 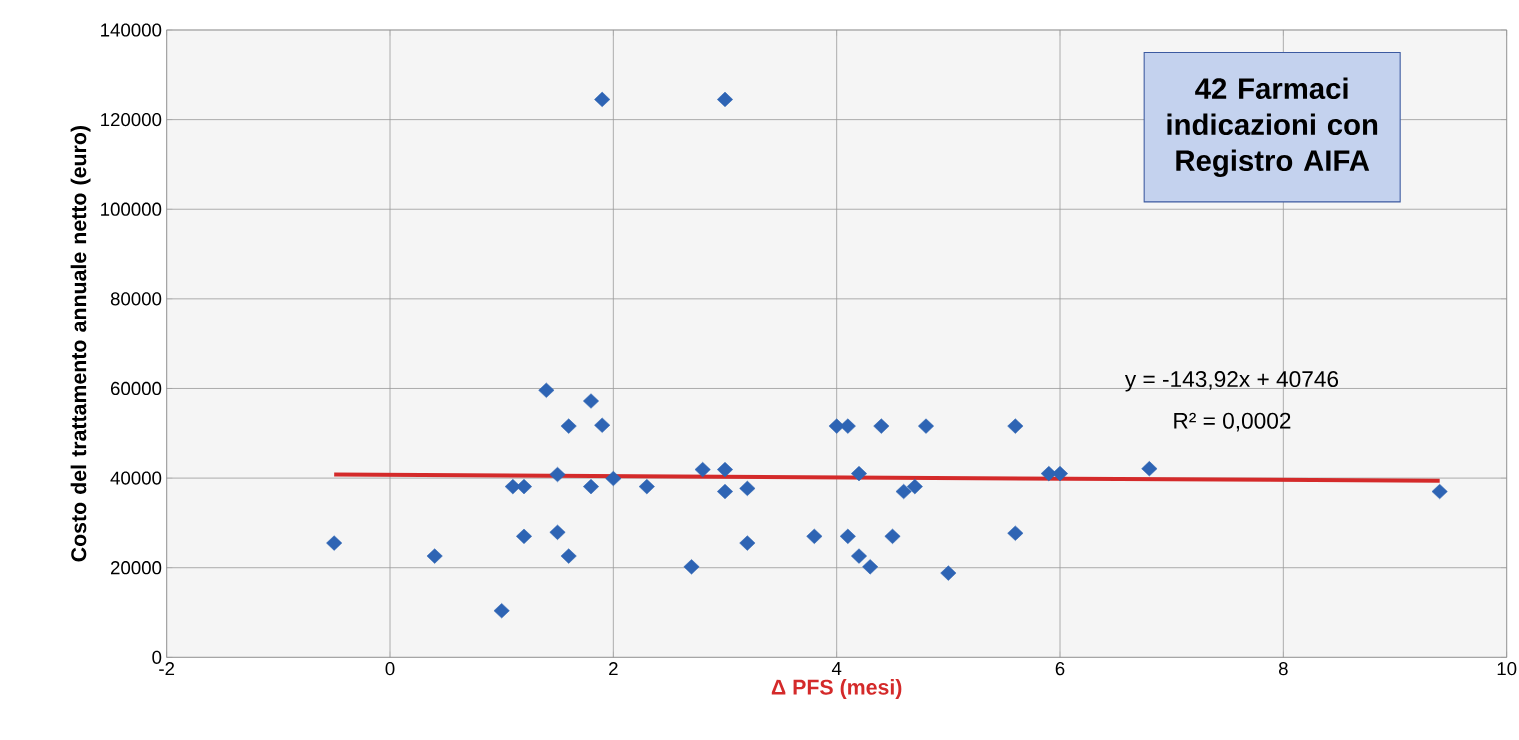 I want to click on y-tick-label: 60000, so click(x=136, y=388).